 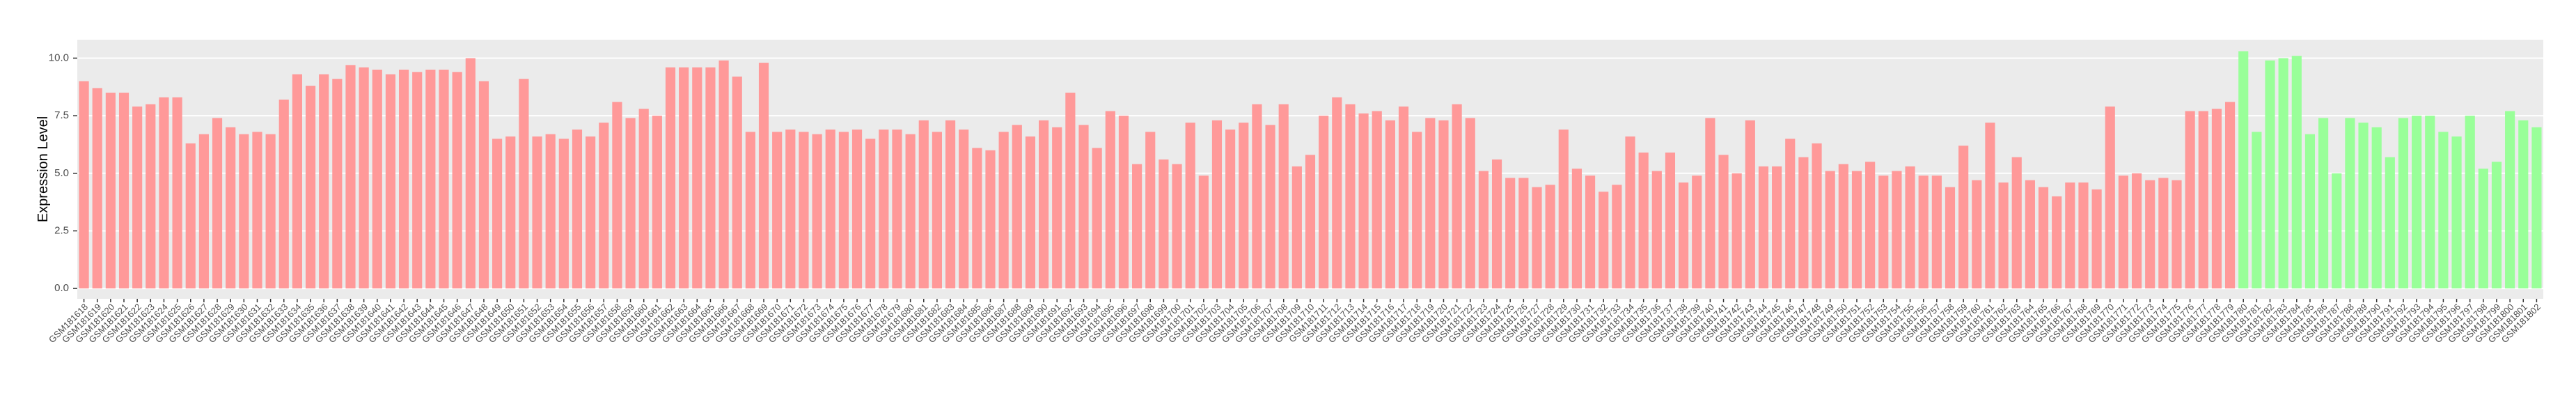 I want to click on y-axis-title: Expression Level, so click(x=43, y=169).